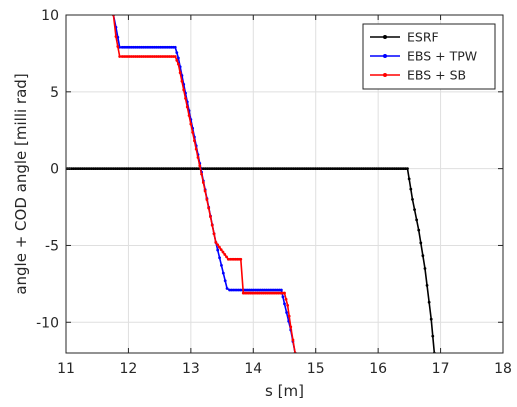 This screenshot has height=407, width=517. I want to click on y-tick-label: -10, so click(47, 323).